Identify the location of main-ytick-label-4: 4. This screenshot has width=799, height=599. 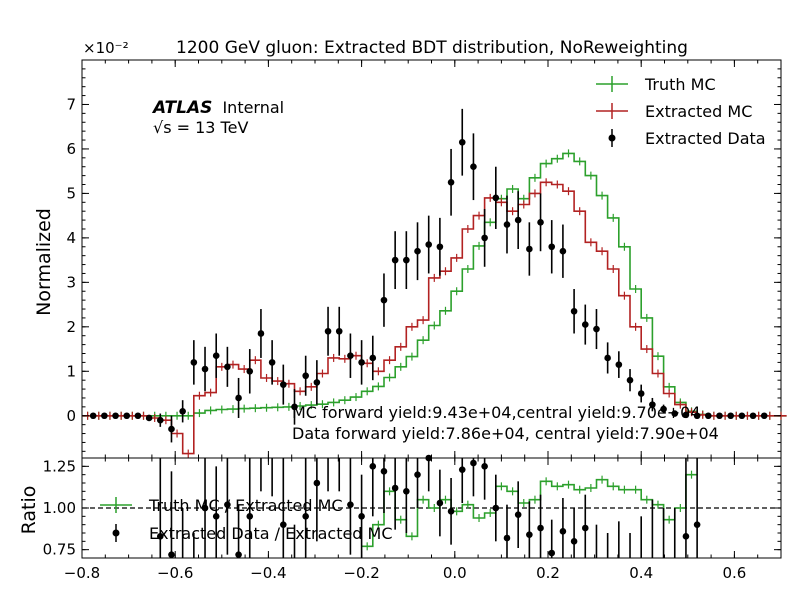
(71, 238).